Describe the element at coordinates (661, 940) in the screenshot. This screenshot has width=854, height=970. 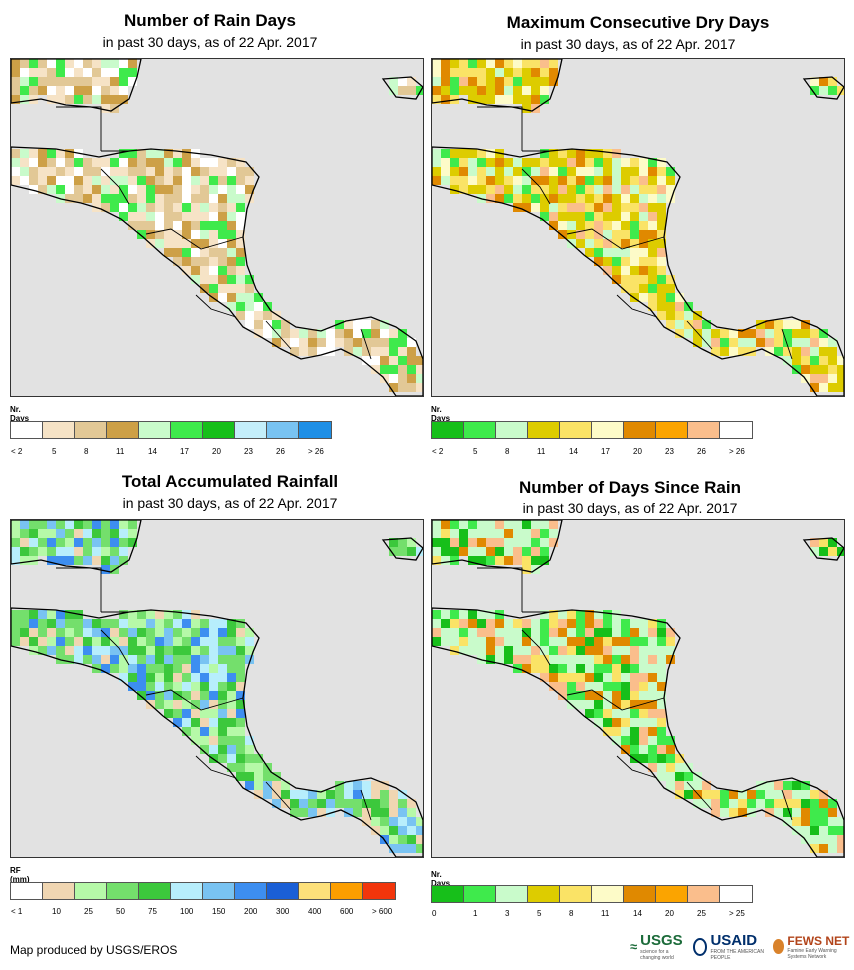
I see `usgs-text: USGS` at that location.